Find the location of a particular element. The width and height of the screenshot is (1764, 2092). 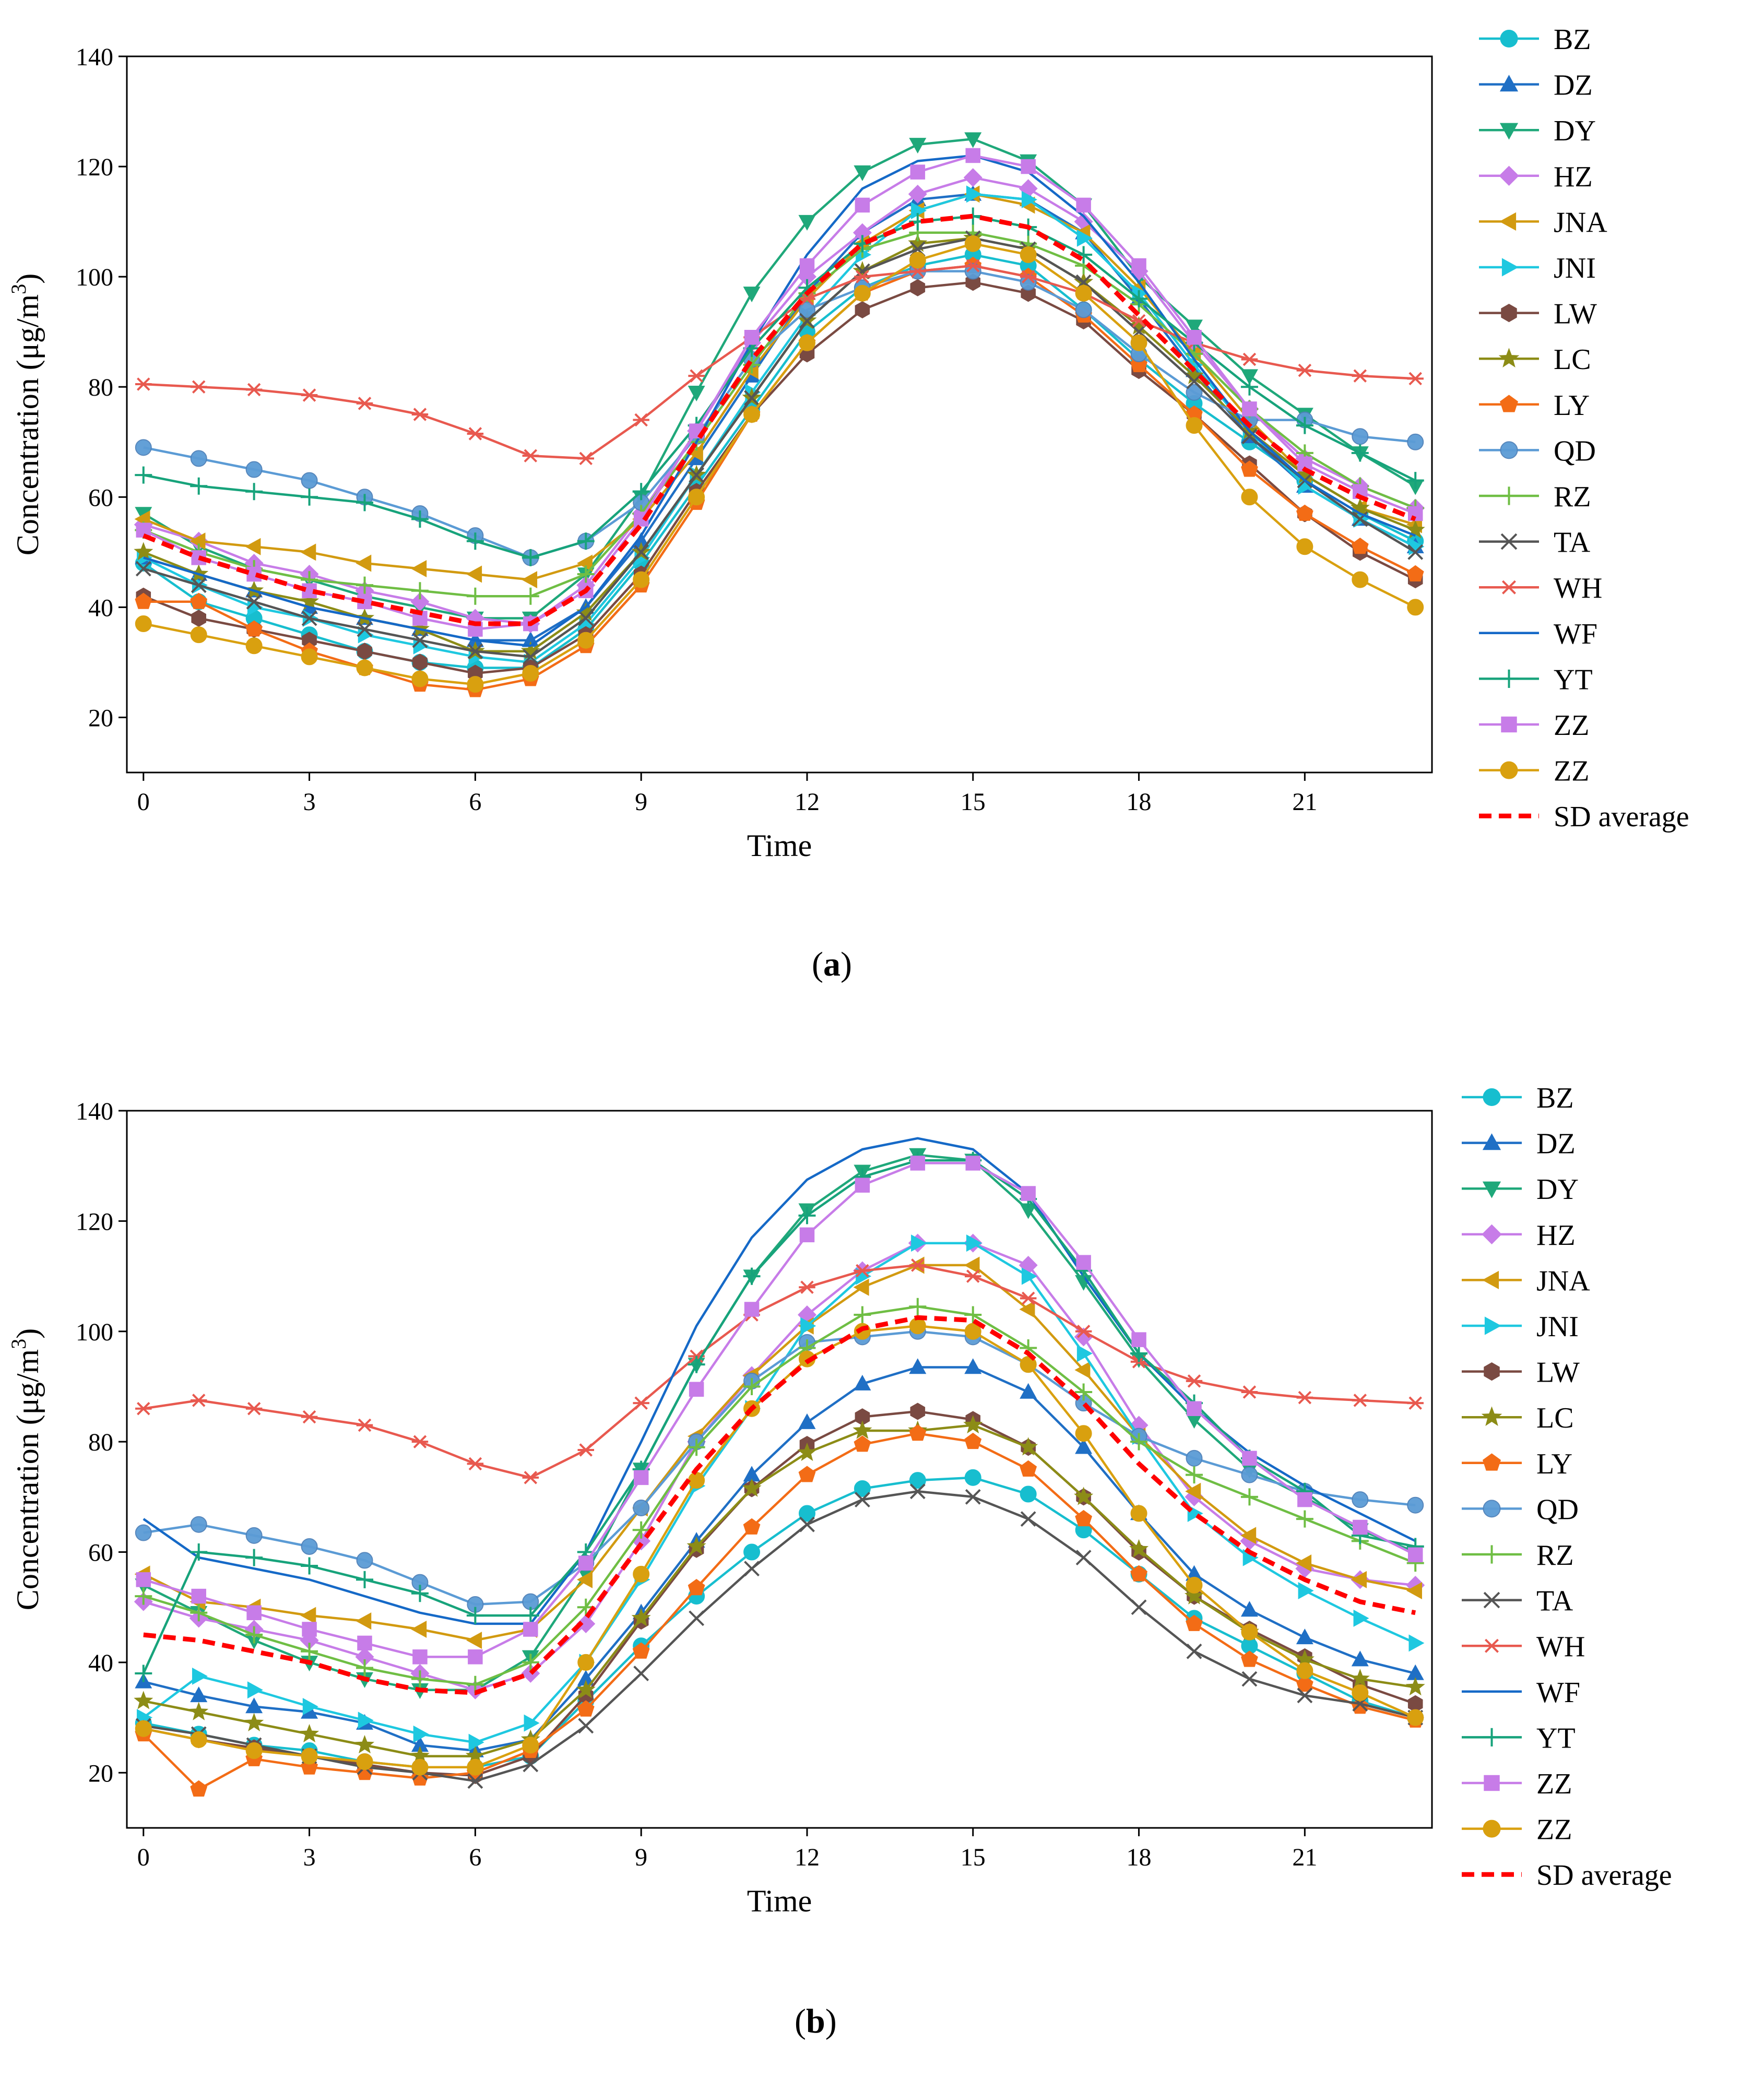

legend-label: SD average is located at coordinates (1604, 1876).